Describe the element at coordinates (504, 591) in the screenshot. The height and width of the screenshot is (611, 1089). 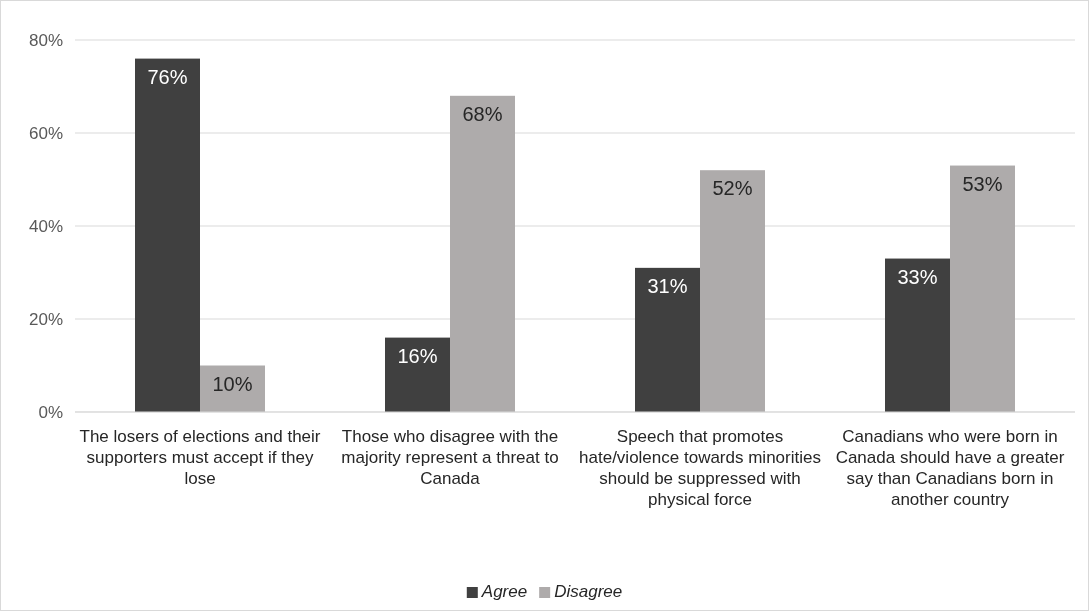
I see `legend-label: Agree` at that location.